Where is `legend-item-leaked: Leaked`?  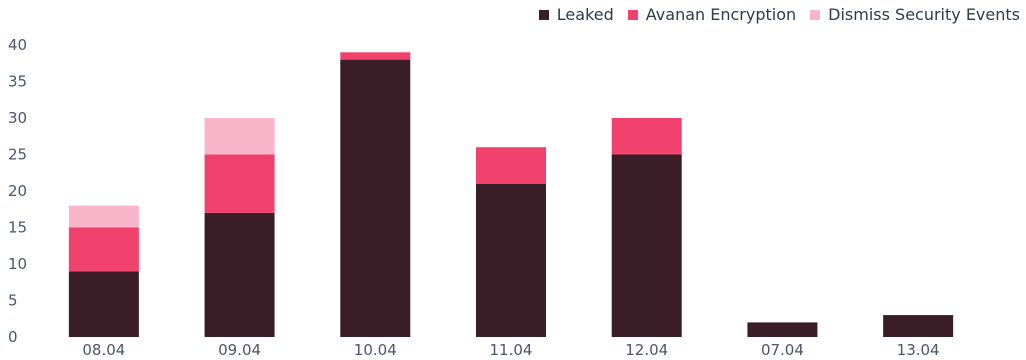
legend-item-leaked: Leaked is located at coordinates (576, 14).